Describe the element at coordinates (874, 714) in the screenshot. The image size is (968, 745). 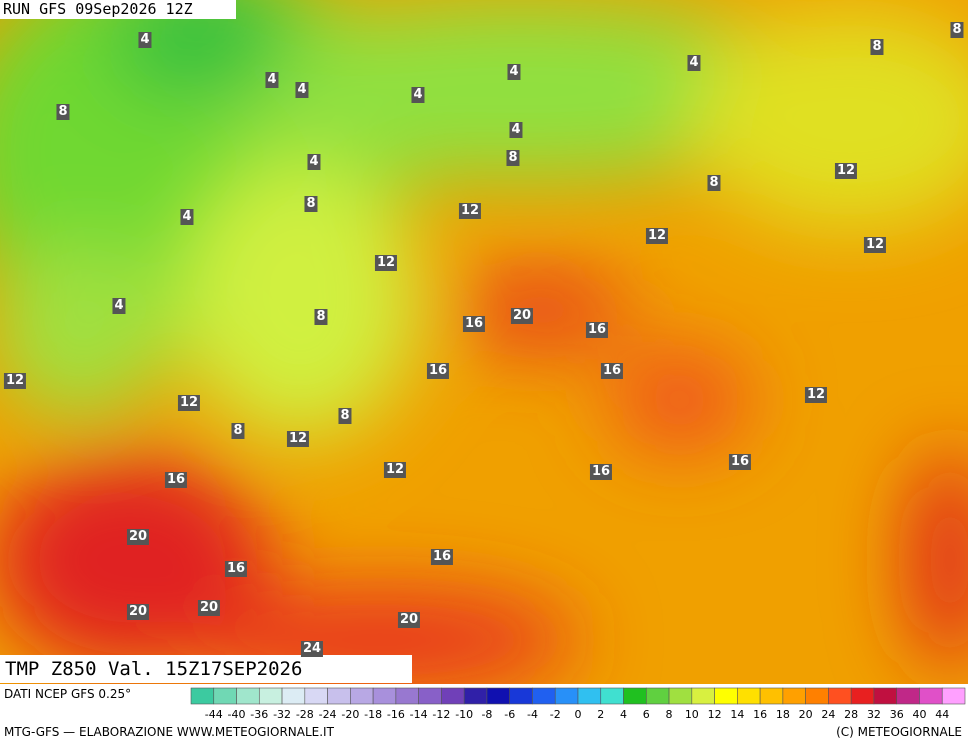
I see `scale-label: 32` at that location.